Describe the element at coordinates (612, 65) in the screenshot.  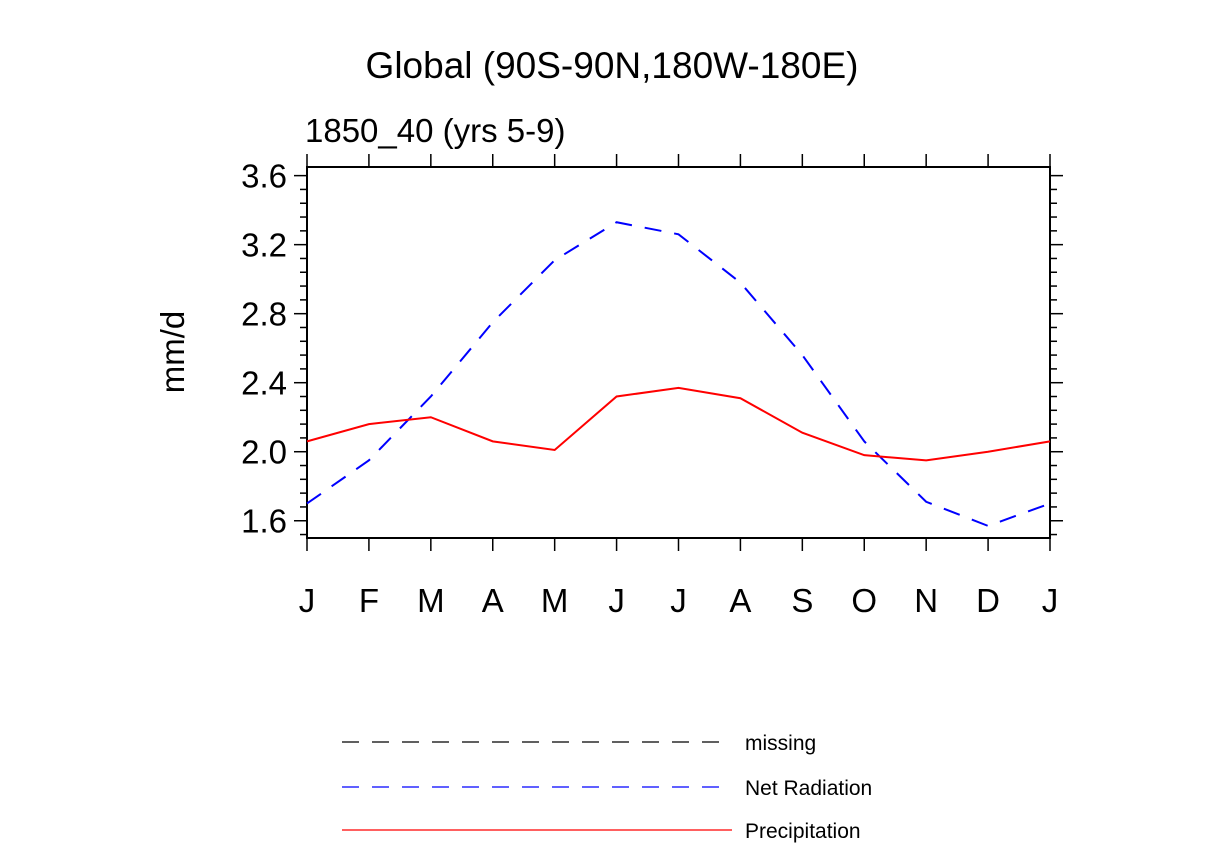
I see `chart-title: Global (90S-90N,180W-180E)` at that location.